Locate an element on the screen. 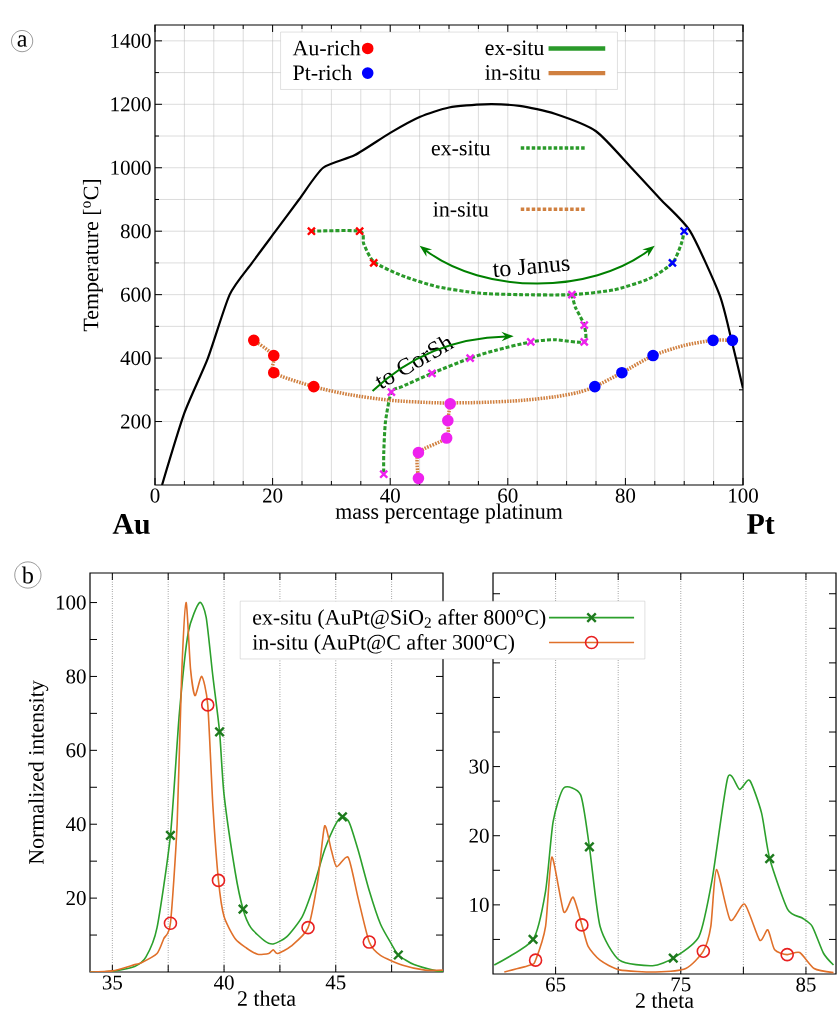  text: Pt is located at coordinates (761, 524).